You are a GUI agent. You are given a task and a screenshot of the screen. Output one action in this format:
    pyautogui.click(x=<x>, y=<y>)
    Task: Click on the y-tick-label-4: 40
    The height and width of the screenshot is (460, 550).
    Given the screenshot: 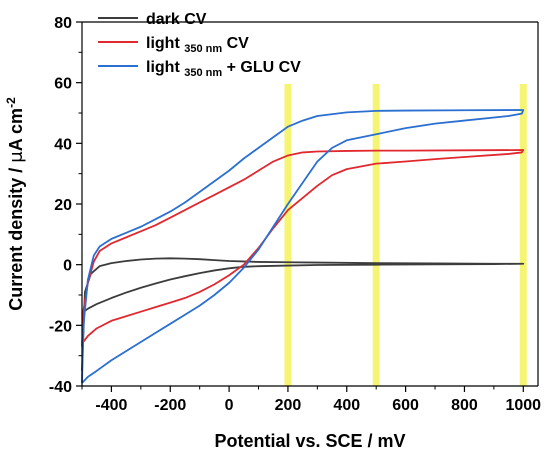 What is the action you would take?
    pyautogui.click(x=63, y=144)
    